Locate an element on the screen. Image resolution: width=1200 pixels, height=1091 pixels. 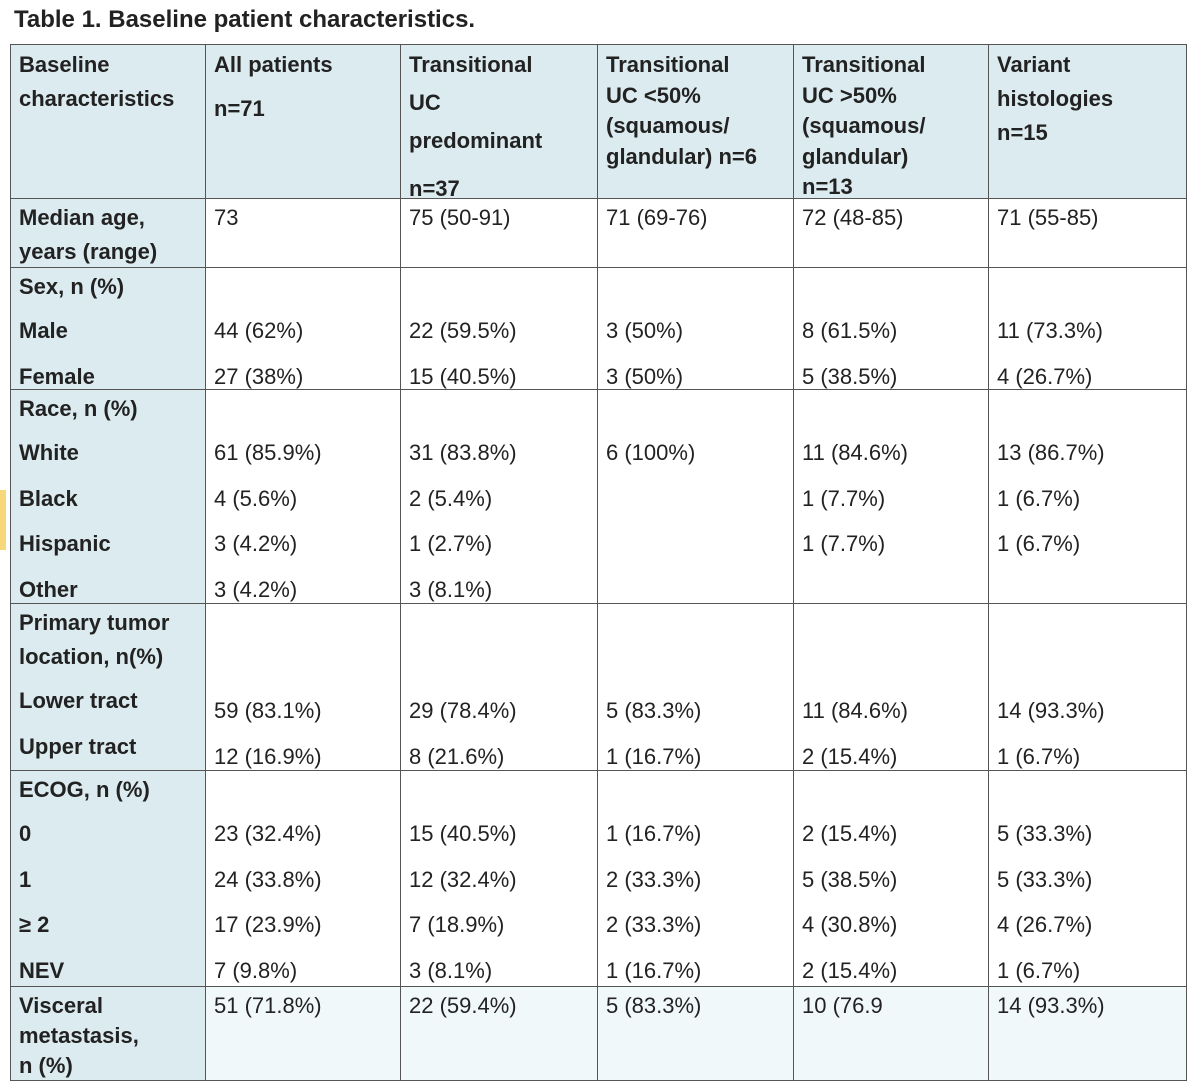
cell-value: 12 (16.9%) is located at coordinates (268, 756).